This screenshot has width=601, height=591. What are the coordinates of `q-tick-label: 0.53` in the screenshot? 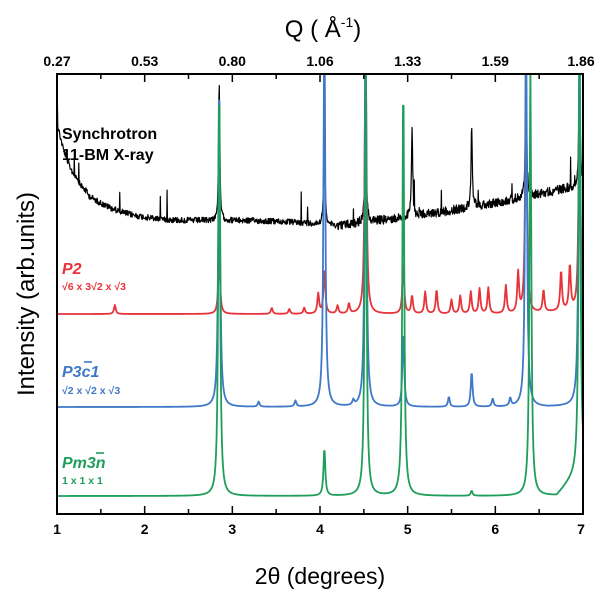 It's located at (144, 61).